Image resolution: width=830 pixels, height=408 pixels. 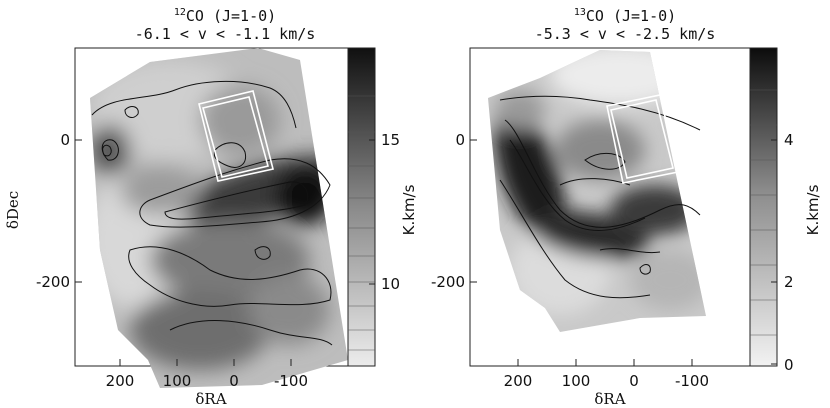 What do you see at coordinates (518, 381) in the screenshot?
I see `right-xtick-200: 200` at bounding box center [518, 381].